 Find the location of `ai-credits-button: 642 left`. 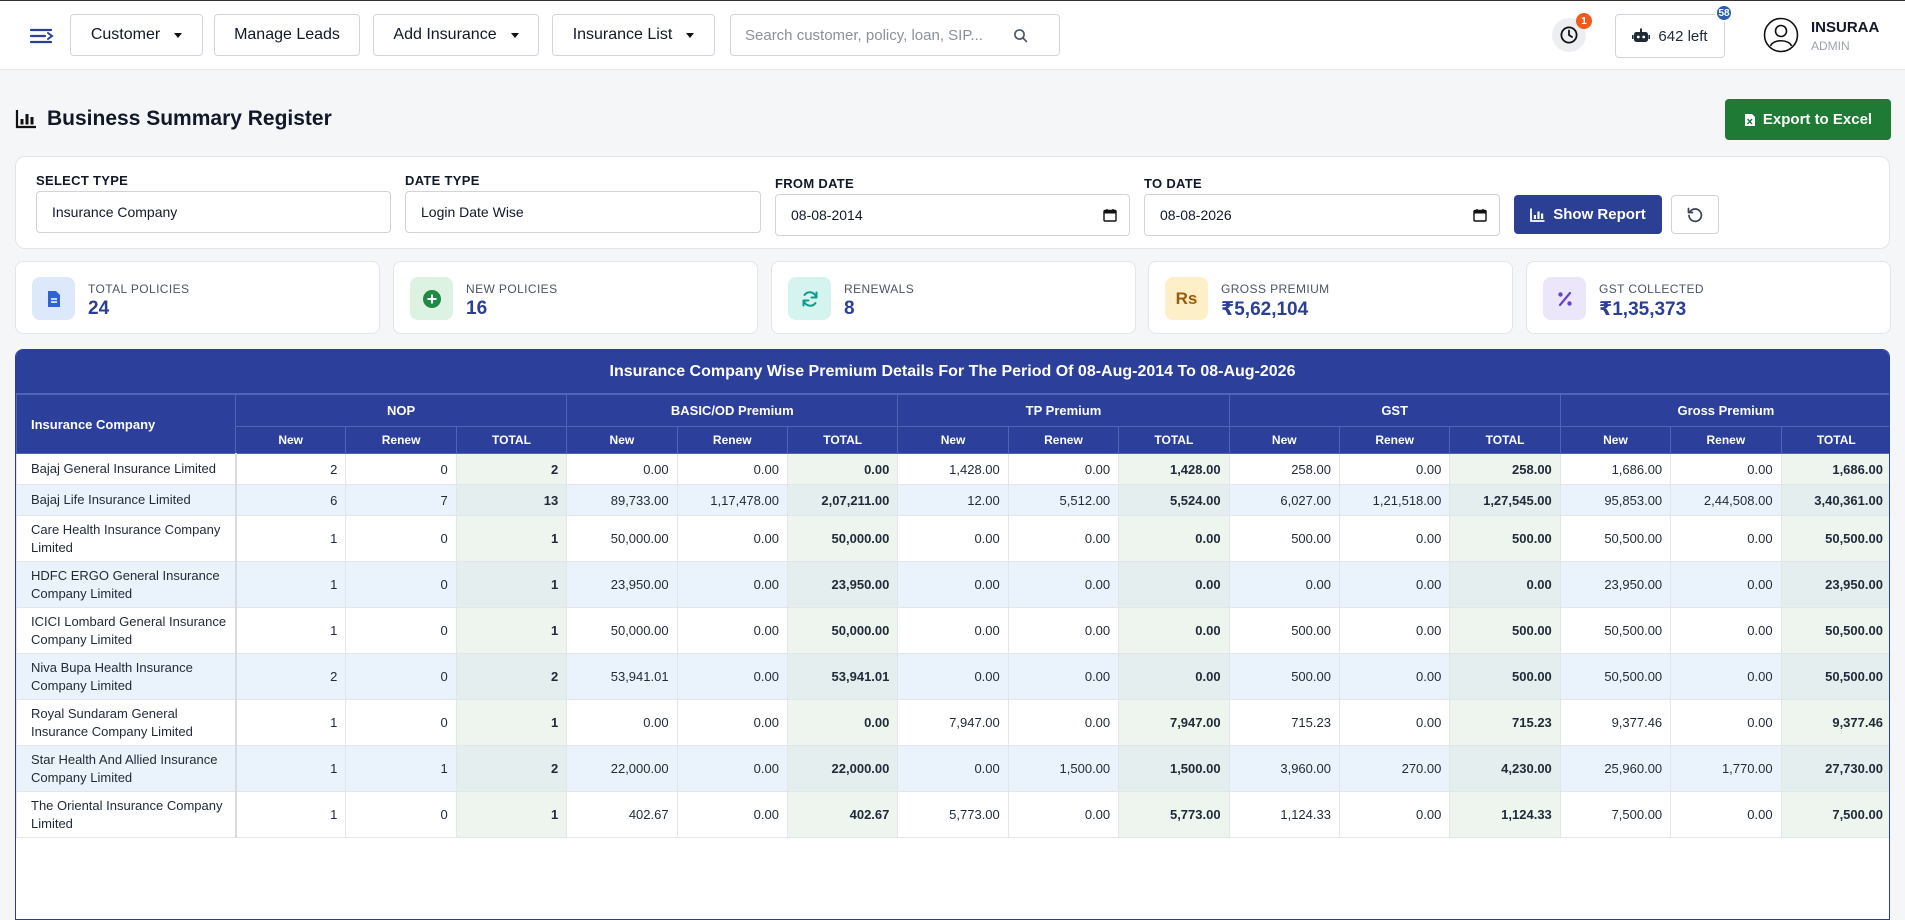

ai-credits-button: 642 left is located at coordinates (1670, 36).